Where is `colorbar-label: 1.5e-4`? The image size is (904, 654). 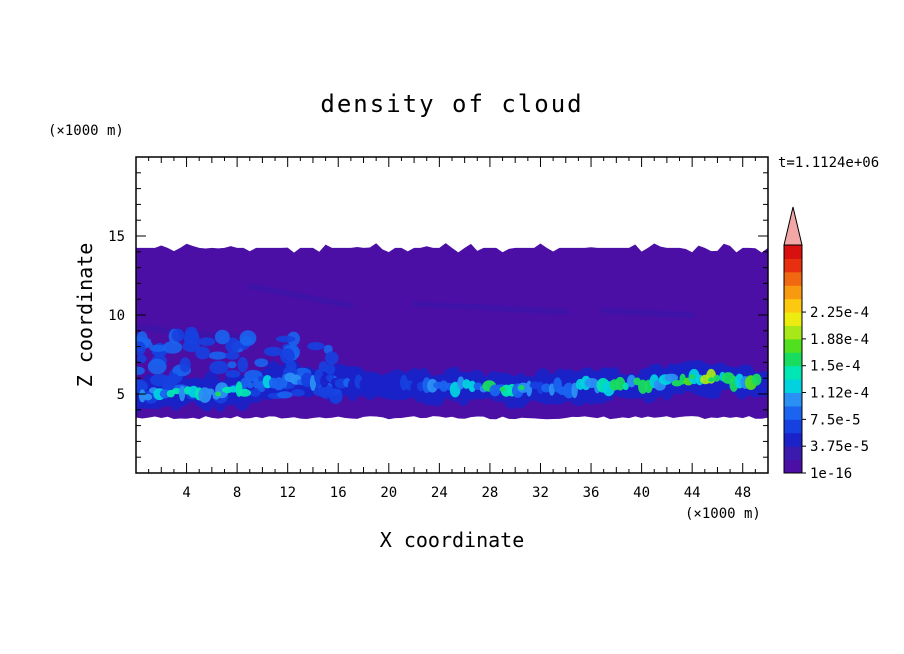 colorbar-label: 1.5e-4 is located at coordinates (835, 367).